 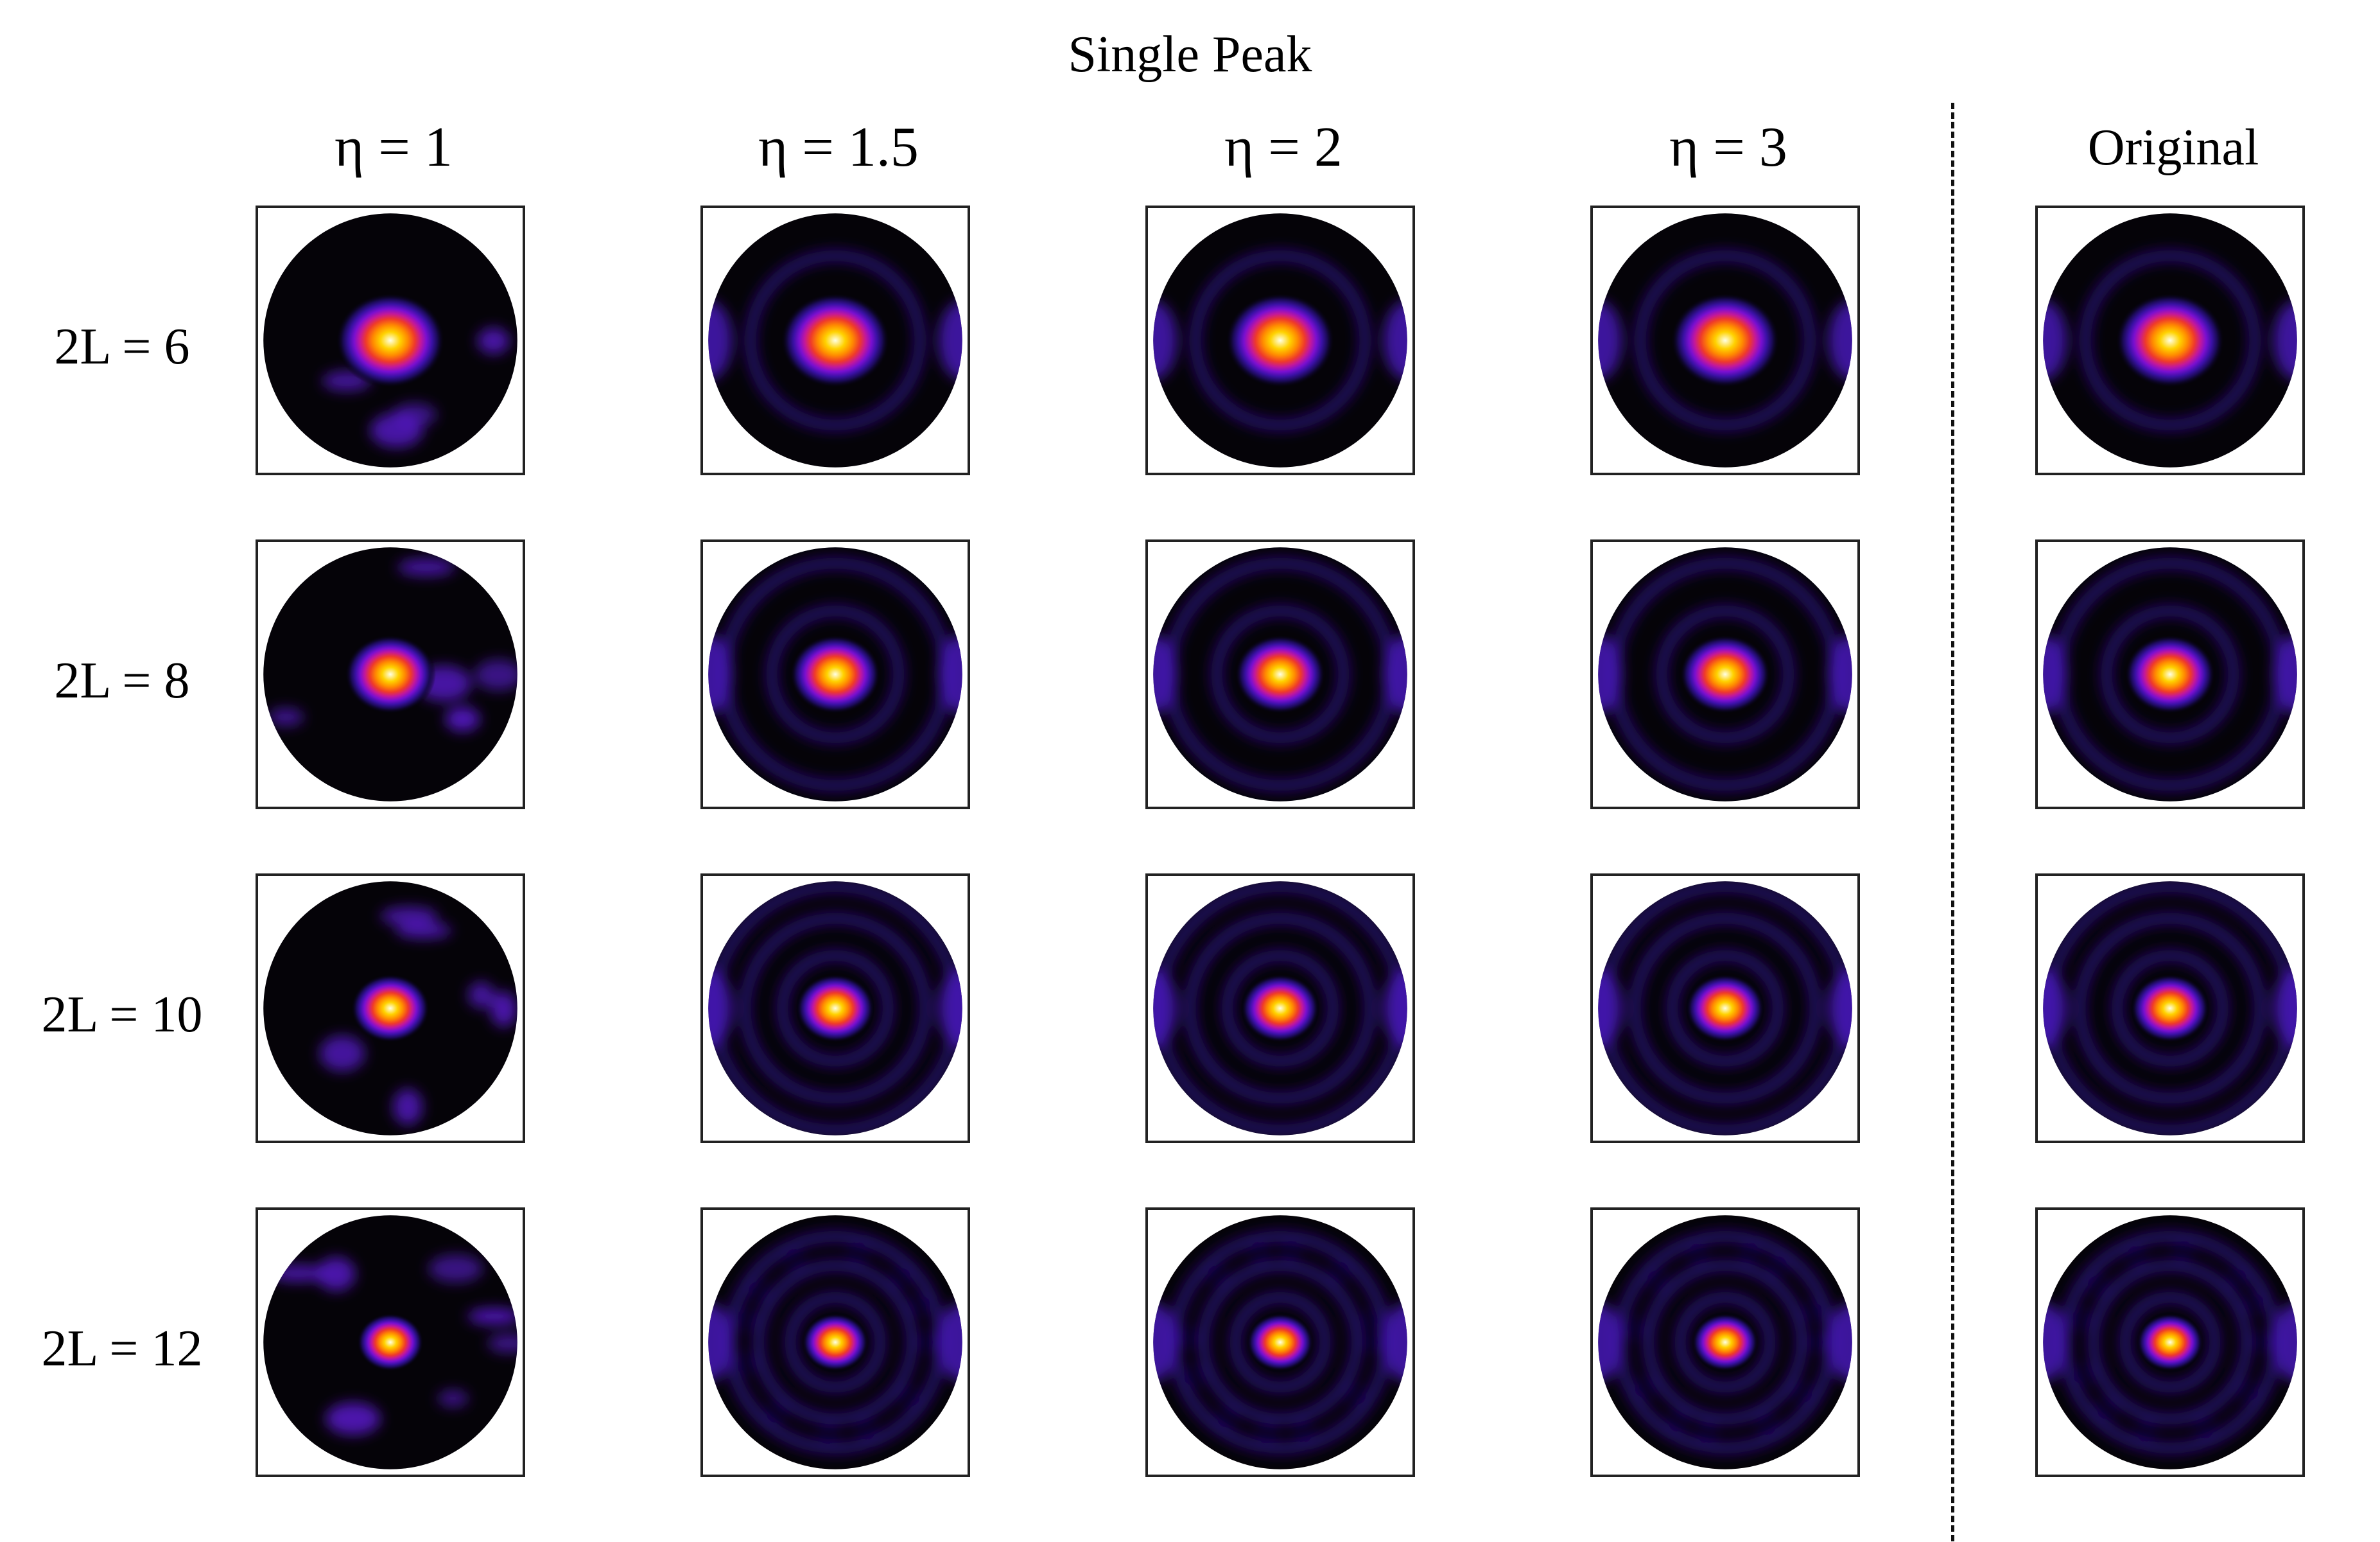 I want to click on column-header-eta-1: η = 1, so click(x=393, y=147).